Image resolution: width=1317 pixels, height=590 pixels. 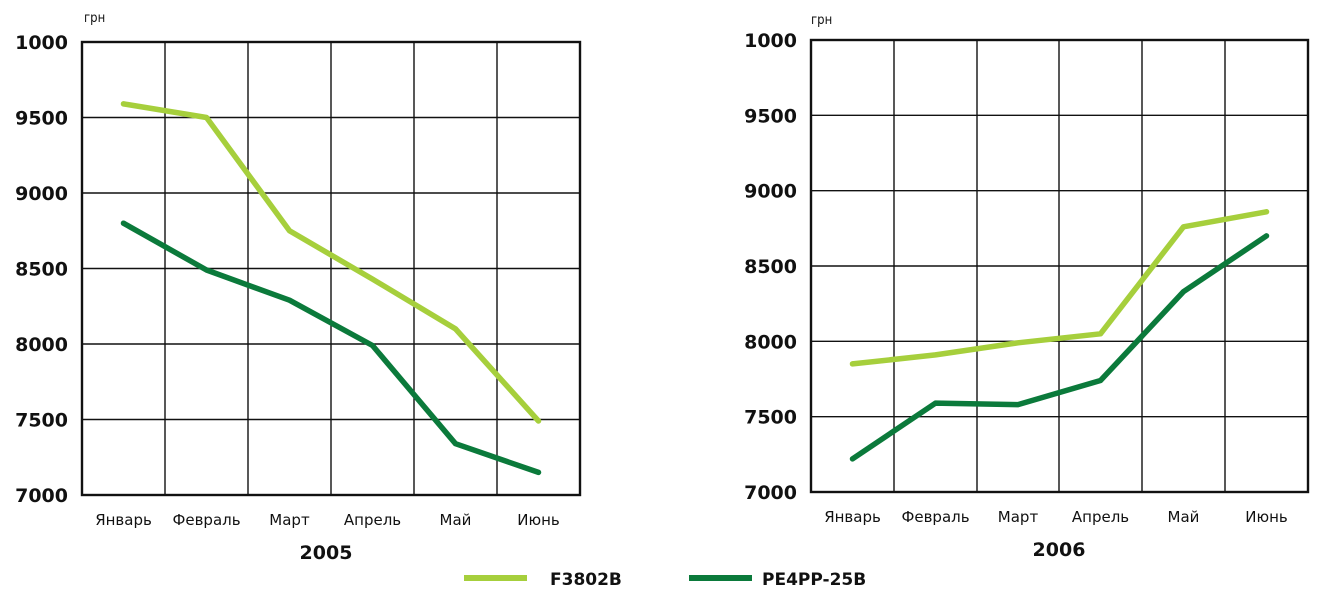 I want to click on legend-label: F3802B, so click(x=586, y=580).